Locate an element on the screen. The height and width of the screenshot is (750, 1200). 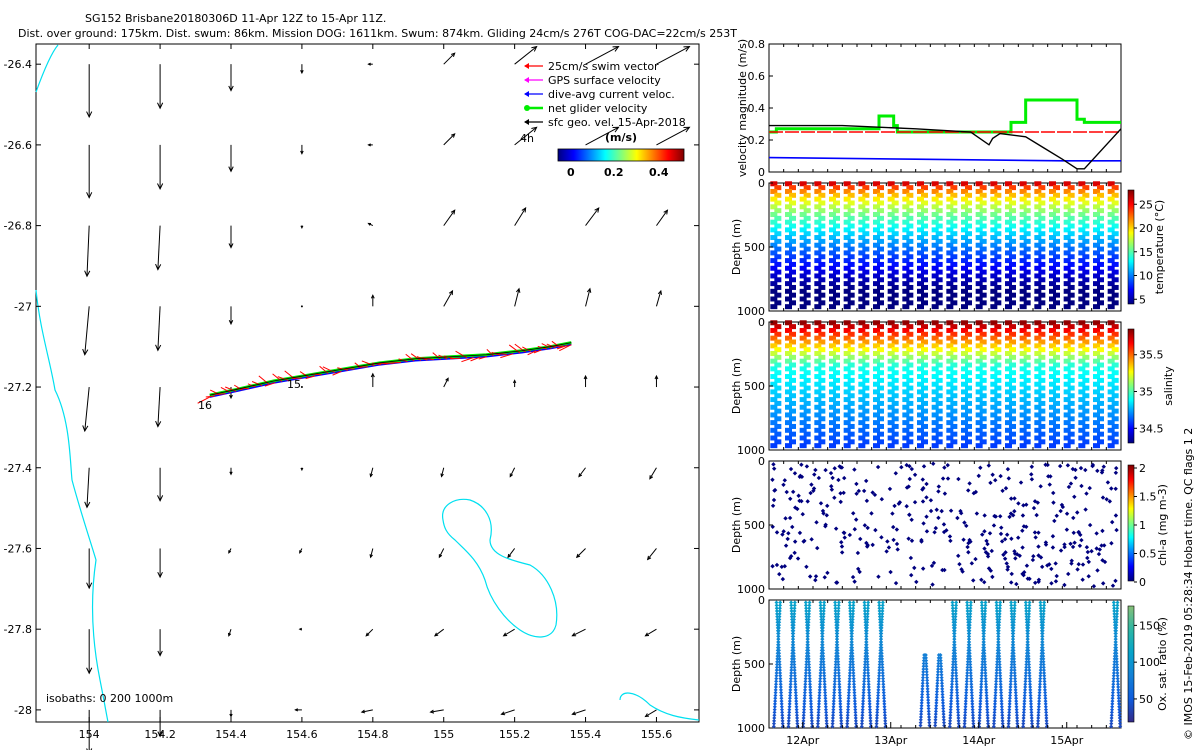
gps-track is located at coordinates (390, 369).